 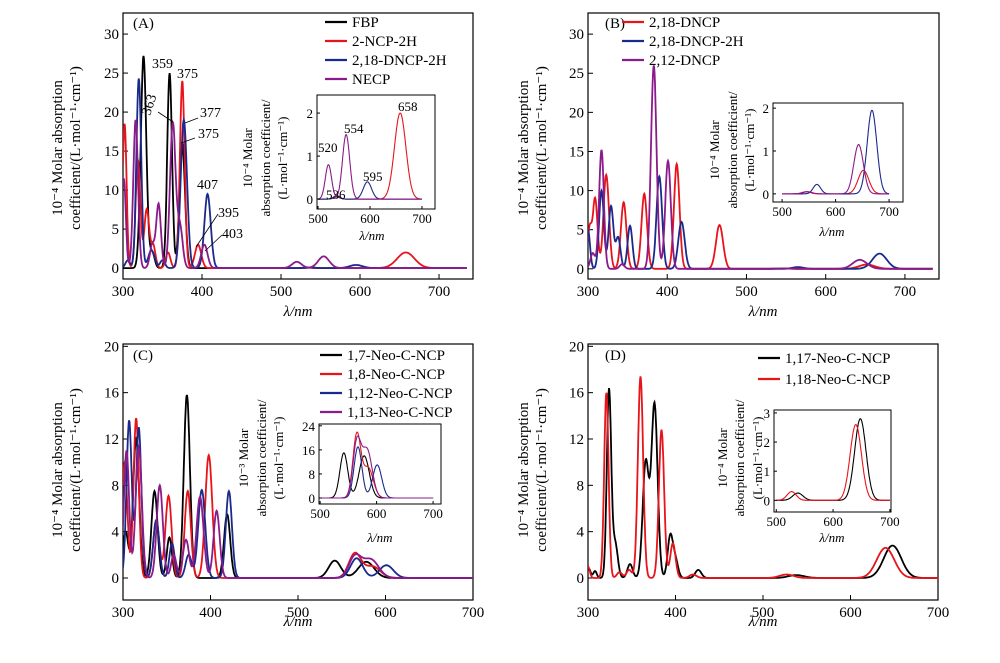 What do you see at coordinates (328, 147) in the screenshot?
I see `inset-peak-annotation: 520` at bounding box center [328, 147].